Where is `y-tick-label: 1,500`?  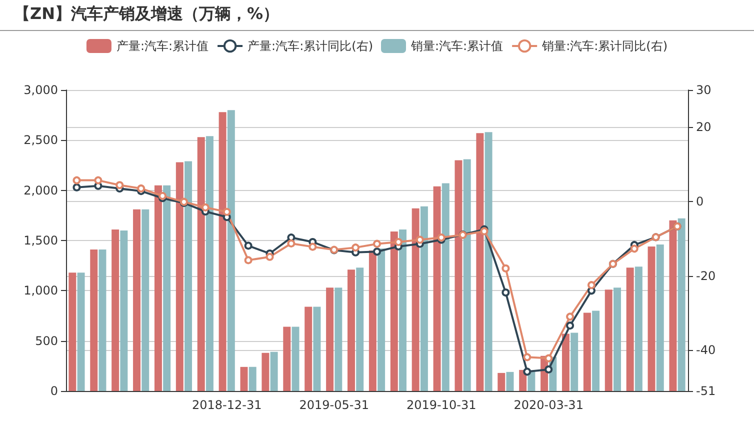 y-tick-label: 1,500 is located at coordinates (41, 241).